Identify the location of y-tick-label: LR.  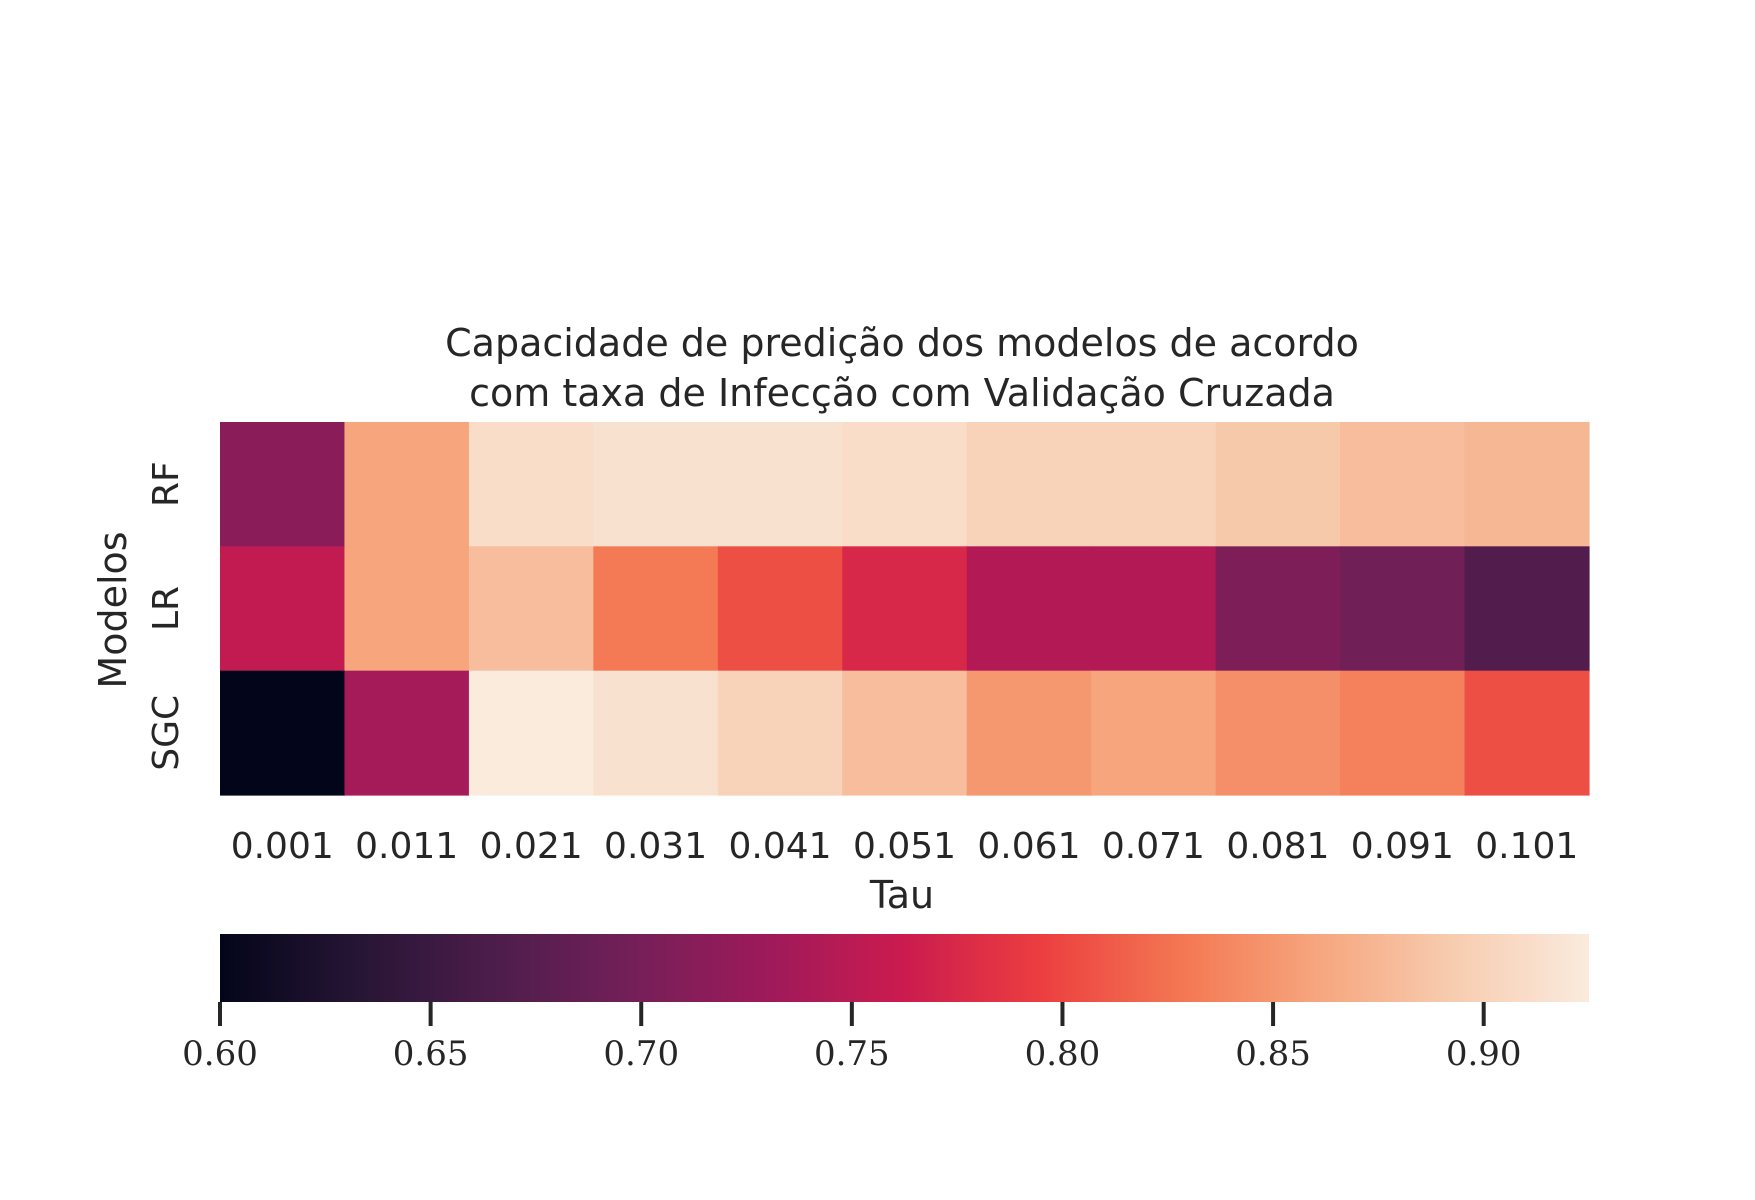
(166, 608).